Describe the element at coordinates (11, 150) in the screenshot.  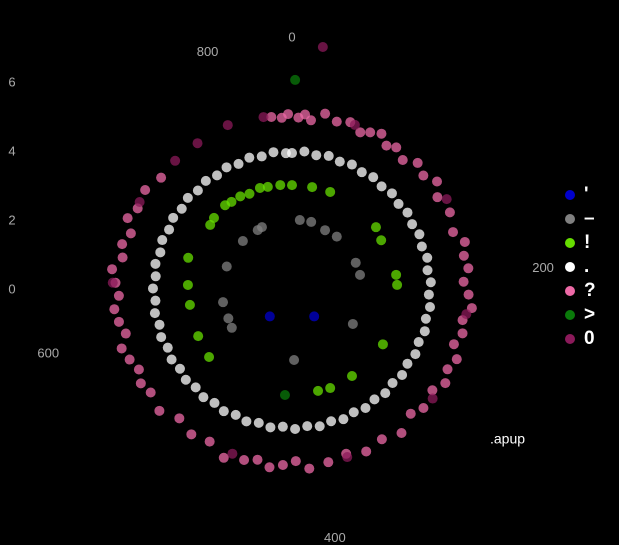
I see `r-tick-label: 4` at that location.